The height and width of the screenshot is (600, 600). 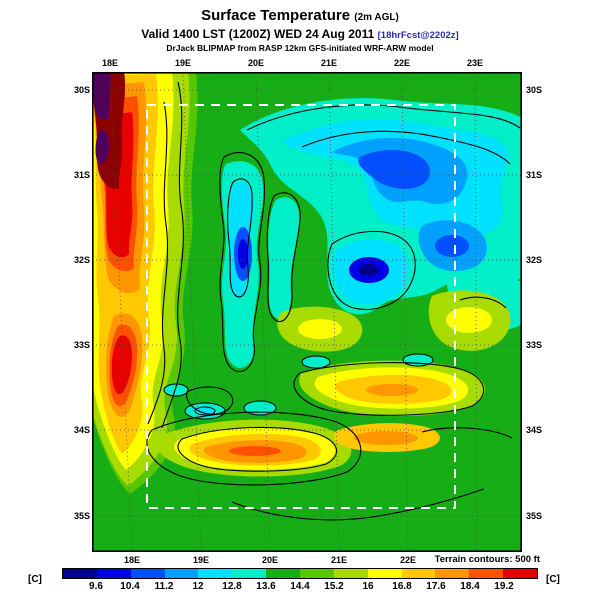 I want to click on colorbar-tick: 9.6, so click(x=96, y=586).